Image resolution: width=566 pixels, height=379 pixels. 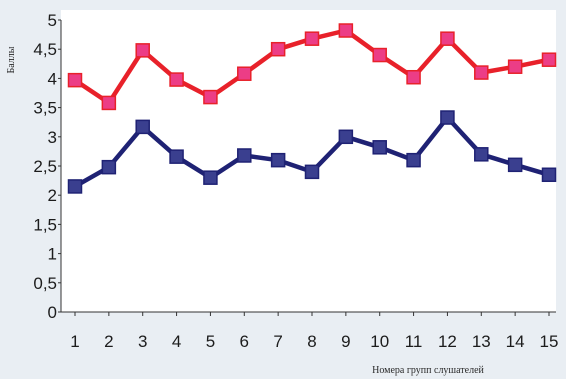 I want to click on x-tick-label: 3, so click(x=142, y=341).